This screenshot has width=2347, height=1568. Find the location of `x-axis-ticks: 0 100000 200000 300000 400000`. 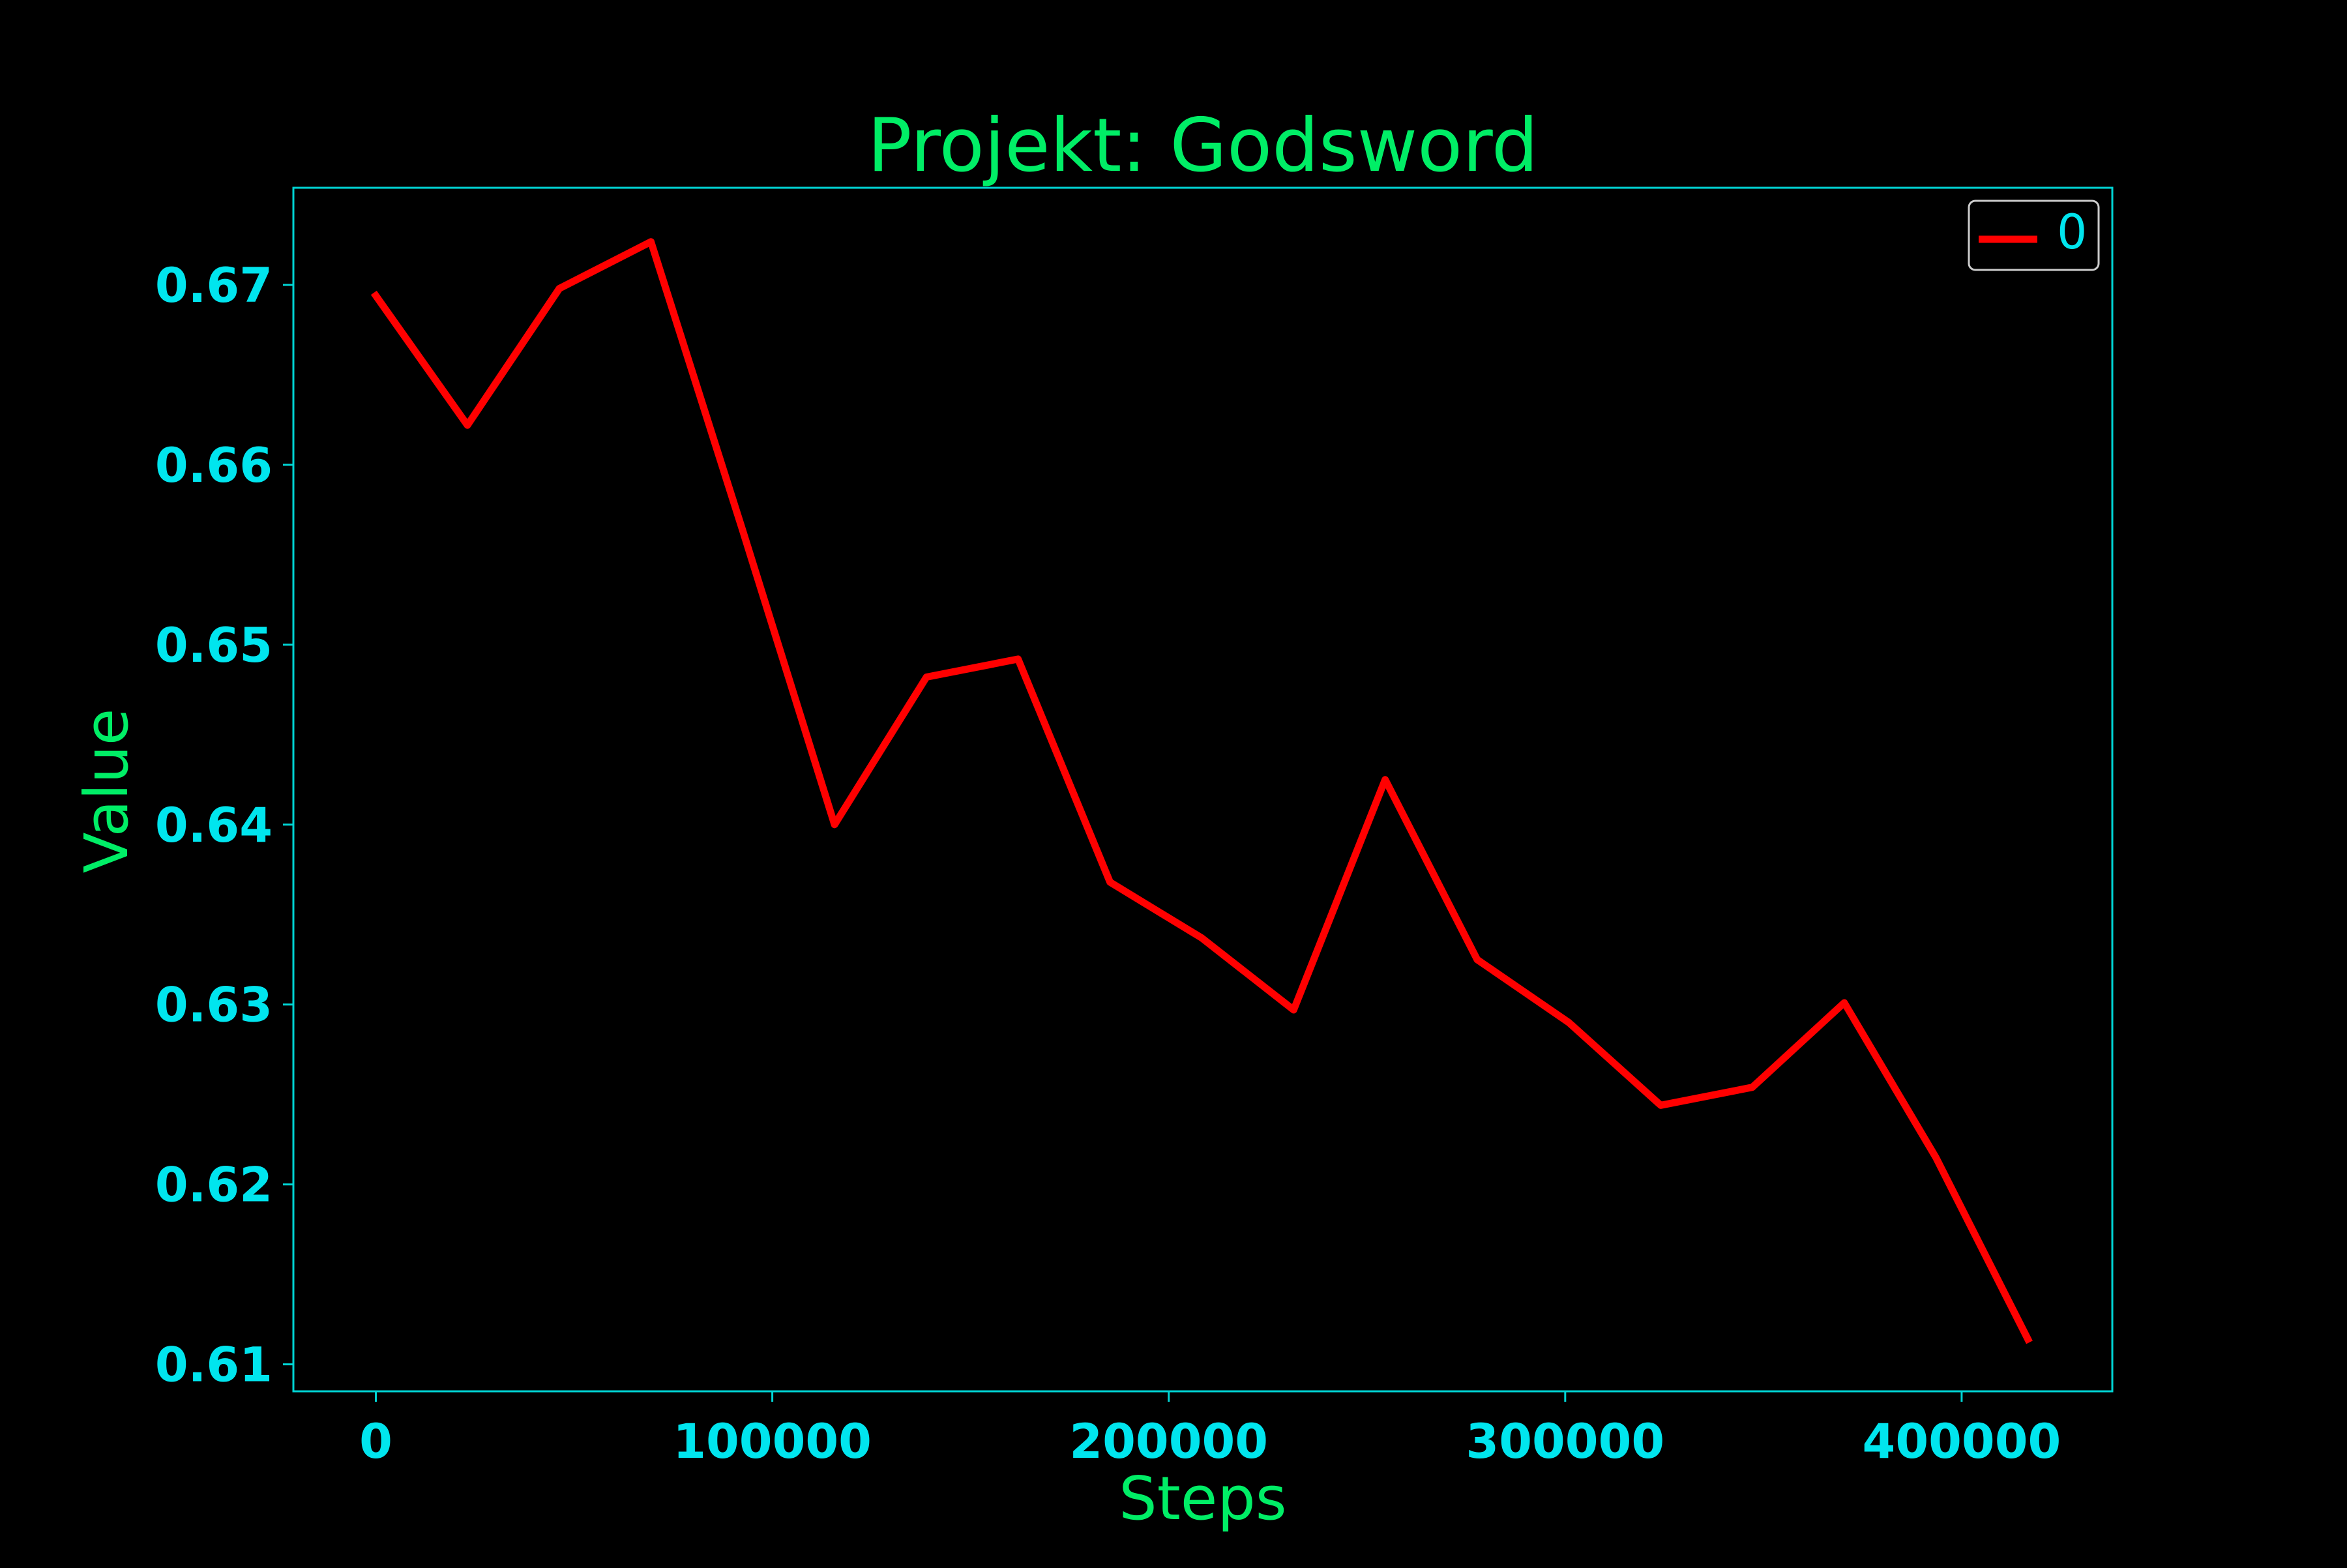

x-axis-ticks: 0 100000 200000 300000 400000 is located at coordinates (1210, 1430).